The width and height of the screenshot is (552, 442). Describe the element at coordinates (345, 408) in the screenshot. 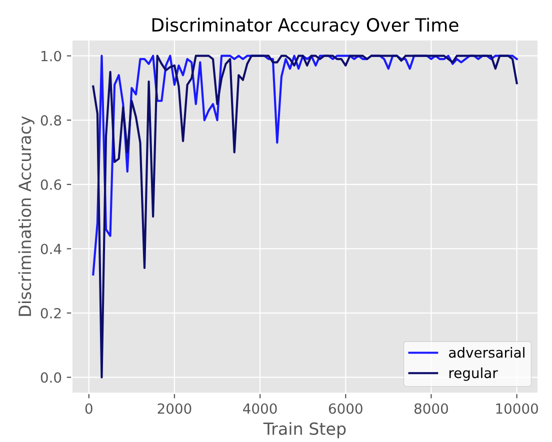

I see `x-tick-label: 6000` at that location.